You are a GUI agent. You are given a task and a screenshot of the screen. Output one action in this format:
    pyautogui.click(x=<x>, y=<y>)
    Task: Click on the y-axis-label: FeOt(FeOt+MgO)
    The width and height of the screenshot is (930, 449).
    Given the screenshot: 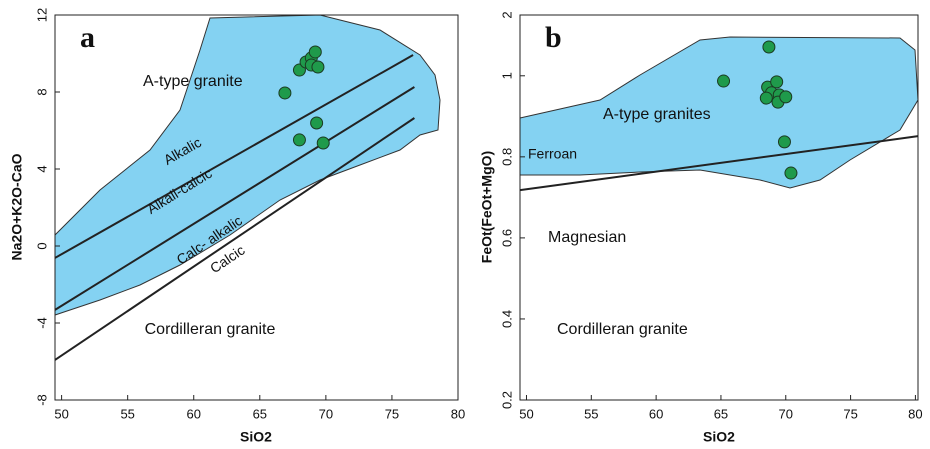 What is the action you would take?
    pyautogui.click(x=487, y=207)
    